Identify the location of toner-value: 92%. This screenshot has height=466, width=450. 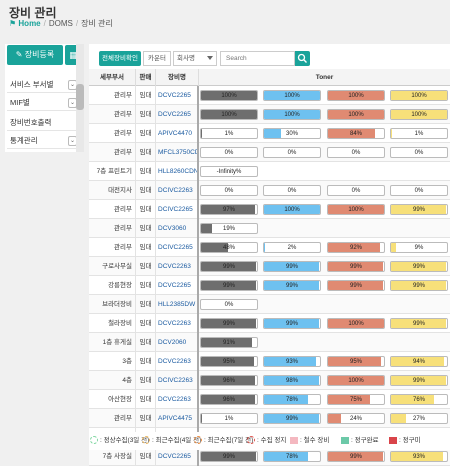
(355, 248).